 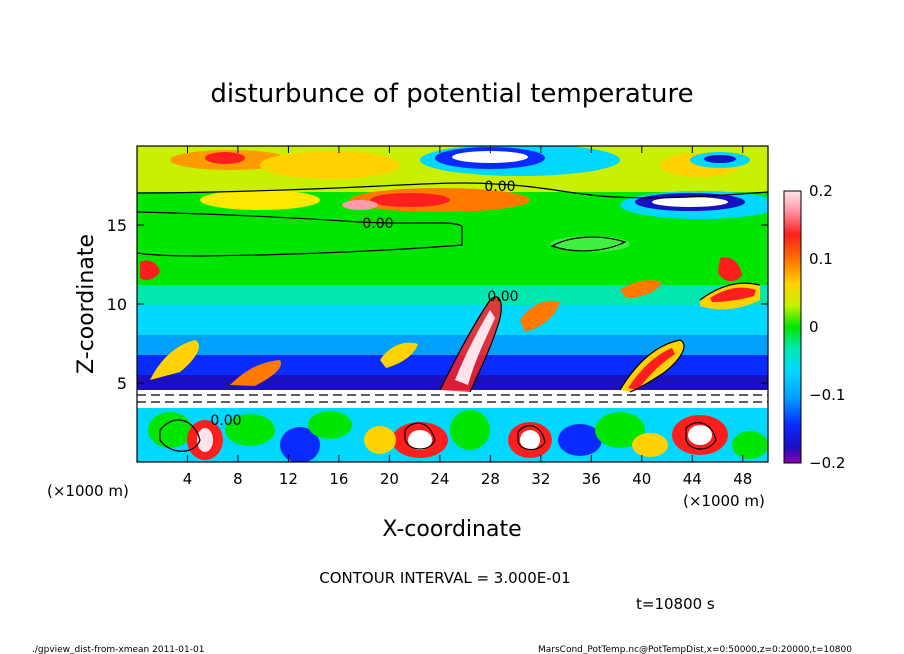 What do you see at coordinates (88, 491) in the screenshot?
I see `x-unit-left: (×1000 m)` at bounding box center [88, 491].